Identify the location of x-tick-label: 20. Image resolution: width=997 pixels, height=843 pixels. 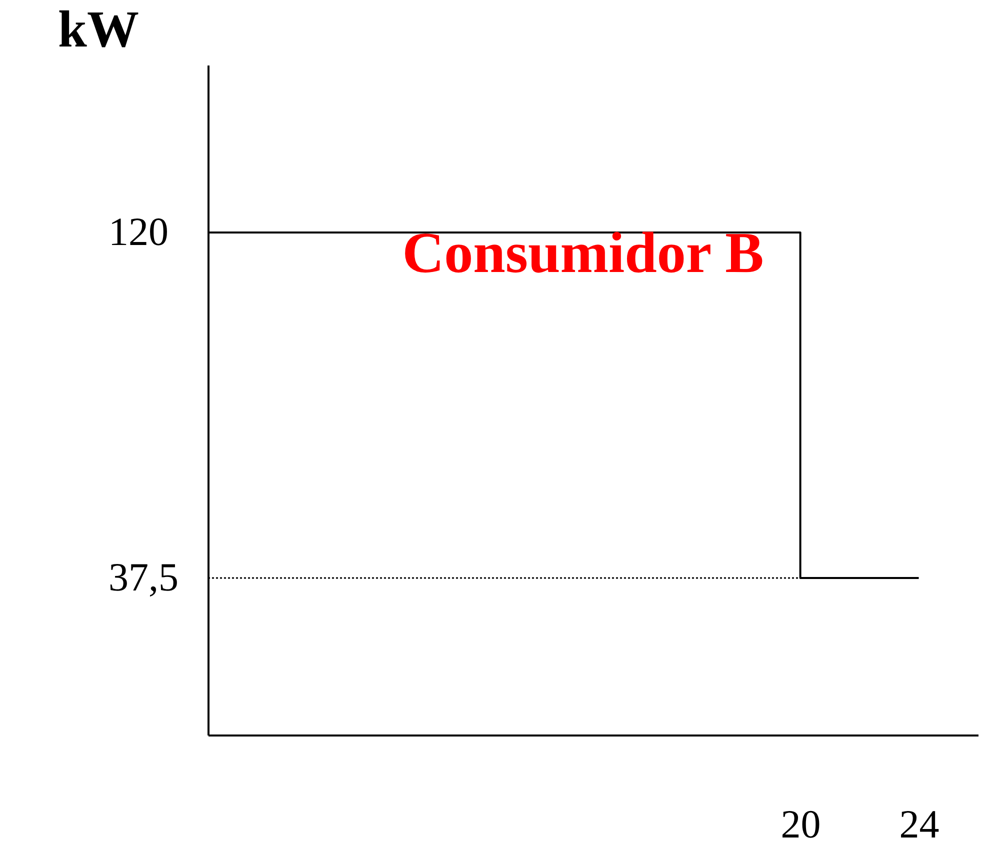
(800, 822).